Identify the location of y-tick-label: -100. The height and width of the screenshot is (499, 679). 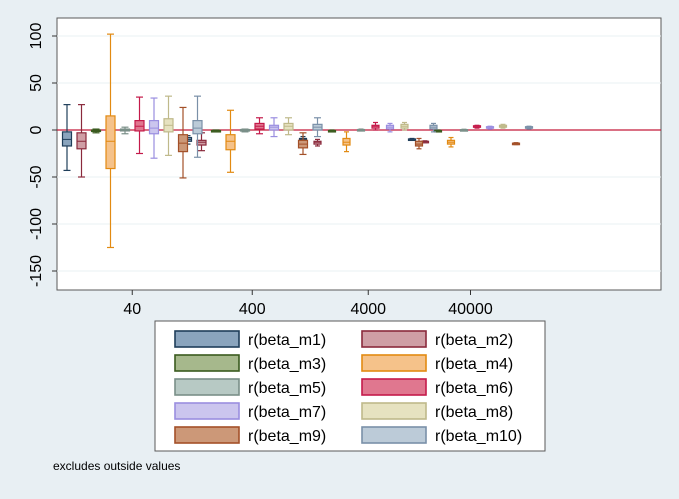
(36, 224).